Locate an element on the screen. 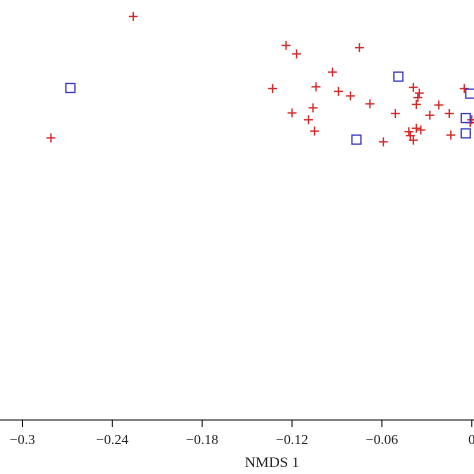 This screenshot has width=474, height=474. x-tick-label: −0.18 is located at coordinates (202, 440).